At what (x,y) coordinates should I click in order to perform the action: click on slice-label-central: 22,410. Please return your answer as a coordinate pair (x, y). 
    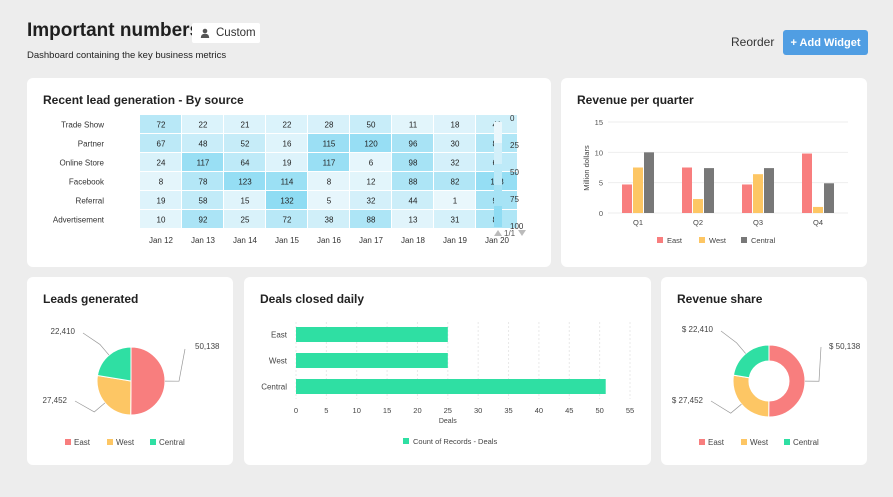
    Looking at the image, I should click on (63, 331).